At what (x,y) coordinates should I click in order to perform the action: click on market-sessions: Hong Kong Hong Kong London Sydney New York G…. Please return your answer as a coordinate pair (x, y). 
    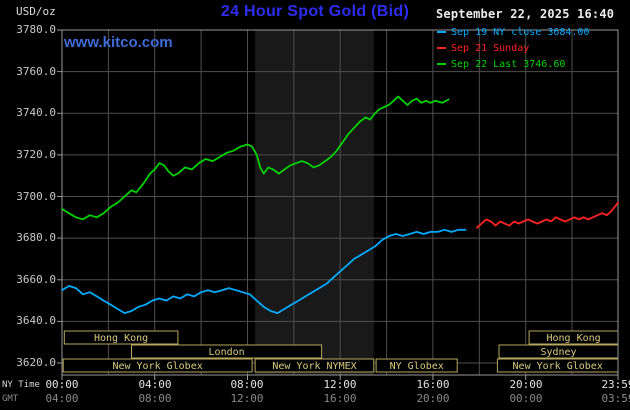
    Looking at the image, I should click on (340, 351).